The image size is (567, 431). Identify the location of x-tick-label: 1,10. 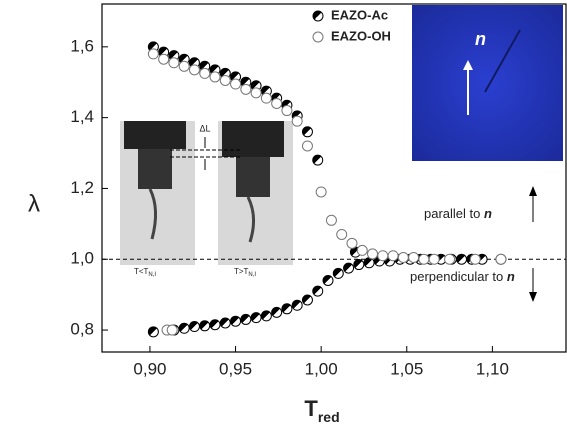
(492, 368).